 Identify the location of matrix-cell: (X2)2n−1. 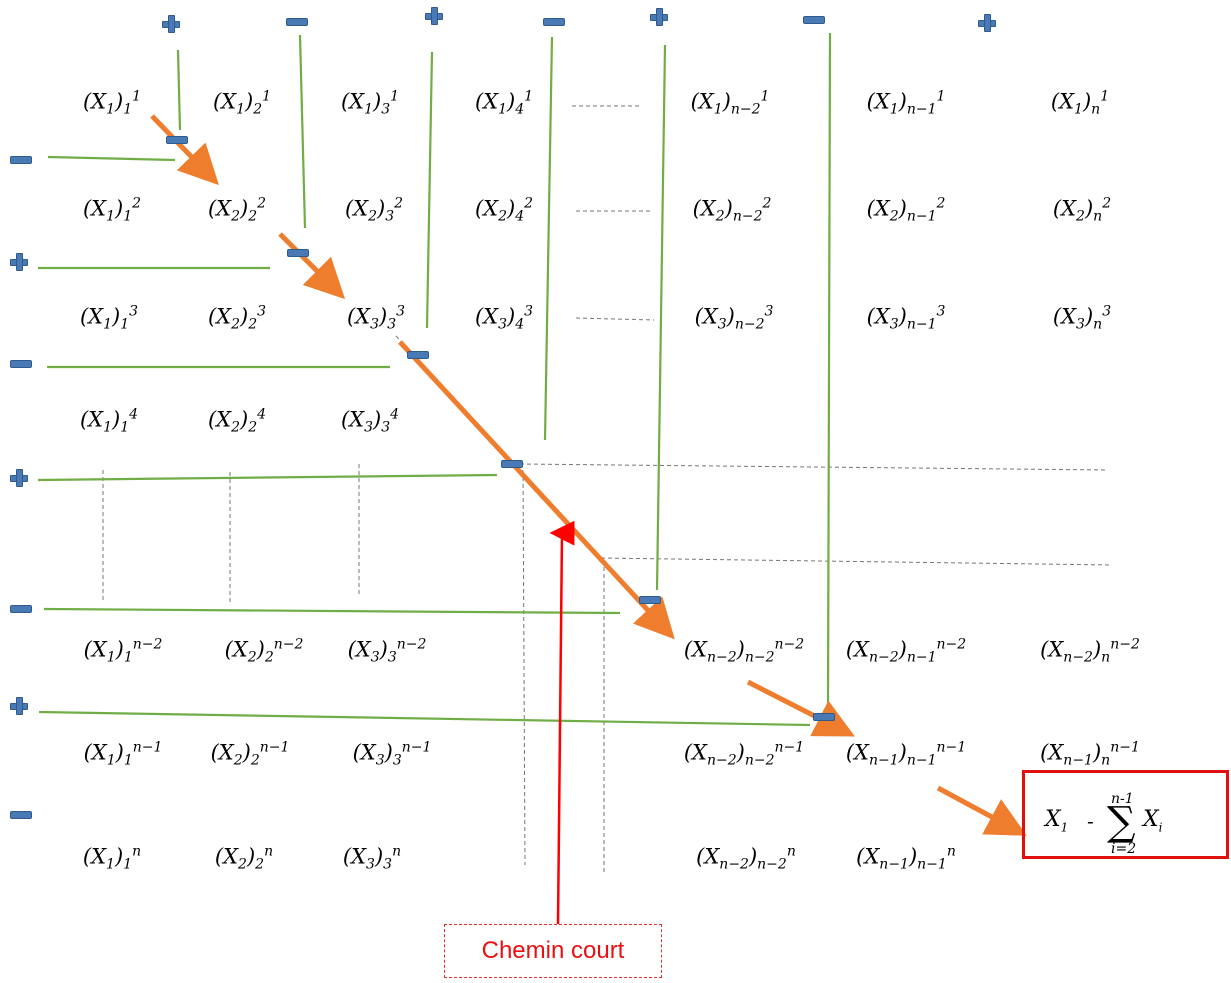
(250, 754).